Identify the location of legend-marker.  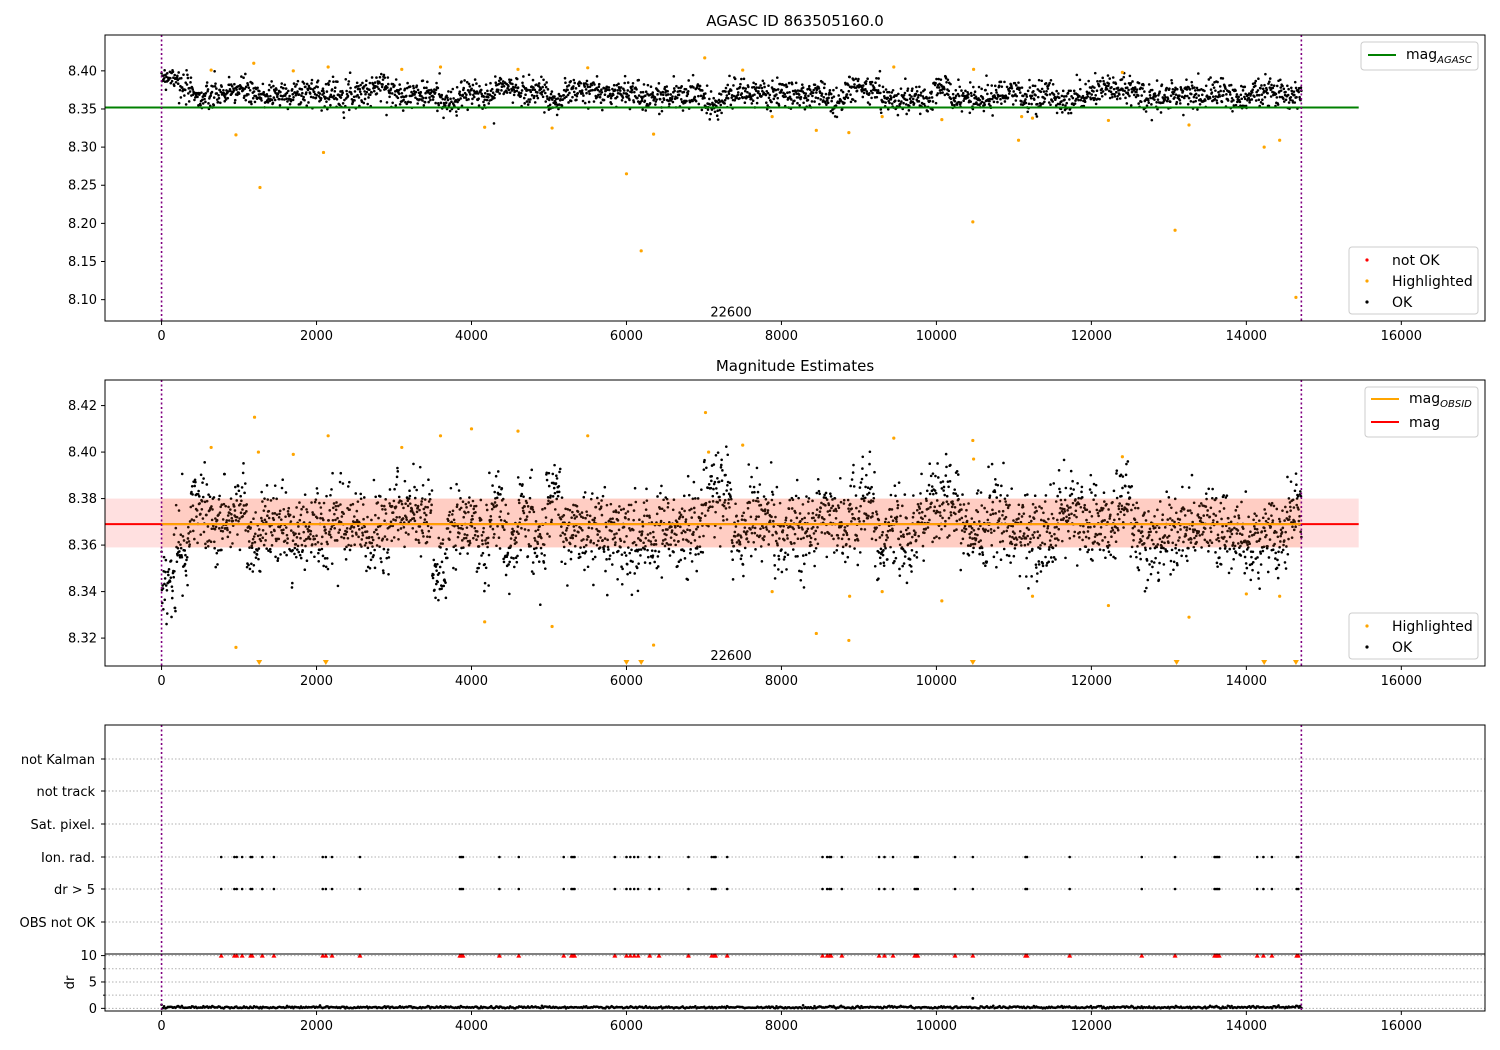
(1367, 281).